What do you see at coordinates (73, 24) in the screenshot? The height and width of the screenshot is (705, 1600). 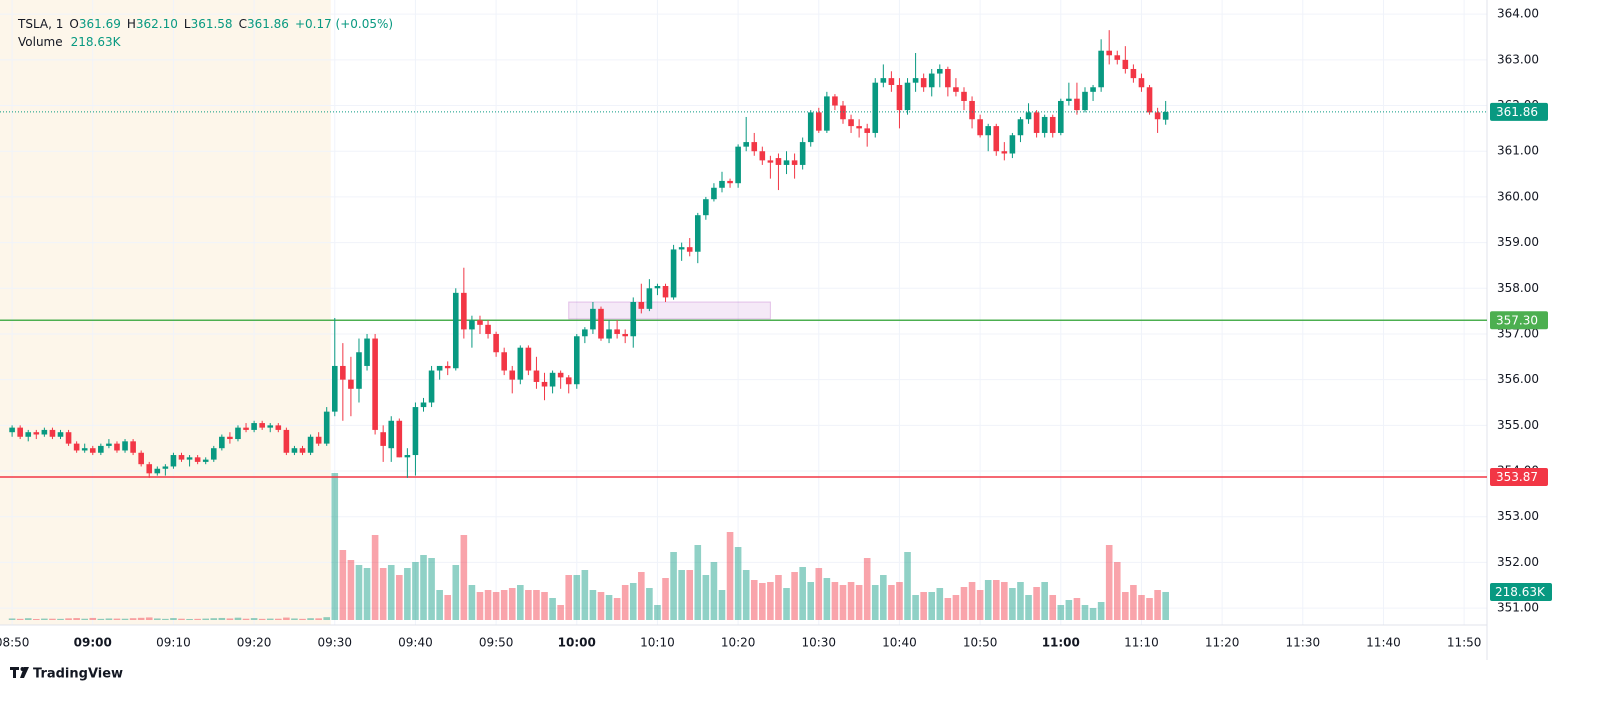 I see `o-label: O` at bounding box center [73, 24].